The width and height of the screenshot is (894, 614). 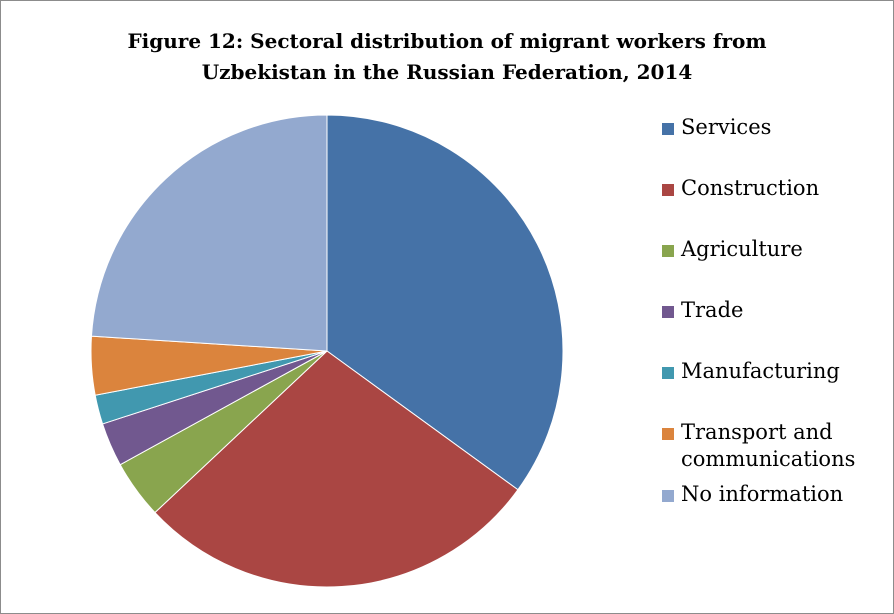 I want to click on legend-label-agriculture: Agriculture, so click(x=781, y=249).